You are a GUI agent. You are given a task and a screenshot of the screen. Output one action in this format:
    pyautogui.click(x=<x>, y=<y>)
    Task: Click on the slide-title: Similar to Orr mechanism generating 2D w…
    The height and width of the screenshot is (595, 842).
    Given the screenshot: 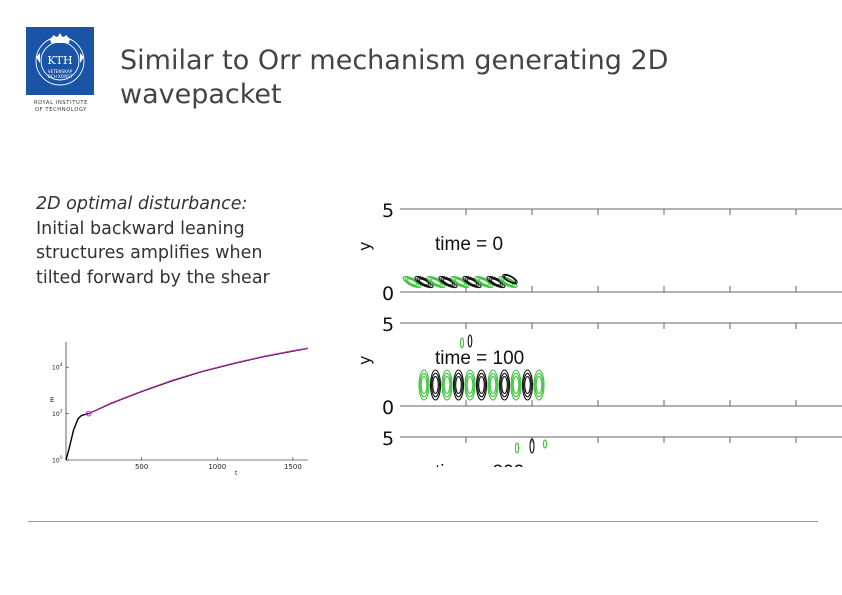 What is the action you would take?
    pyautogui.click(x=394, y=77)
    